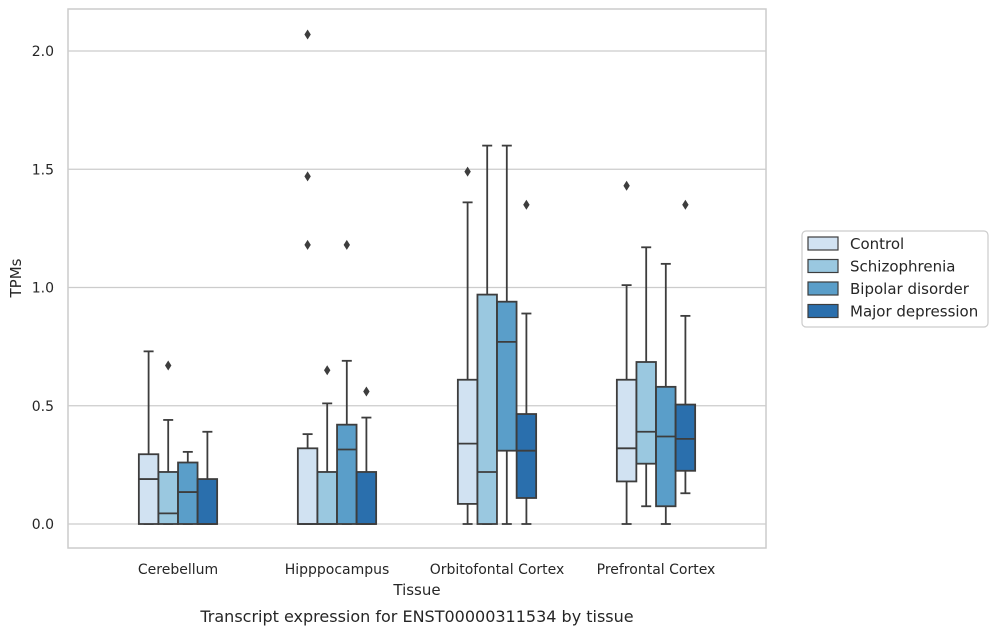  What do you see at coordinates (914, 312) in the screenshot?
I see `legend-label: Major depression` at bounding box center [914, 312].